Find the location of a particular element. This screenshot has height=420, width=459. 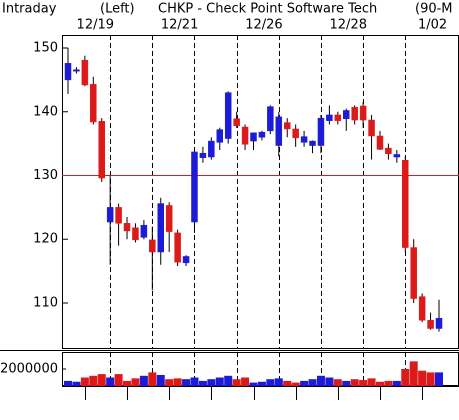

header: Intraday is located at coordinates (29, 9).